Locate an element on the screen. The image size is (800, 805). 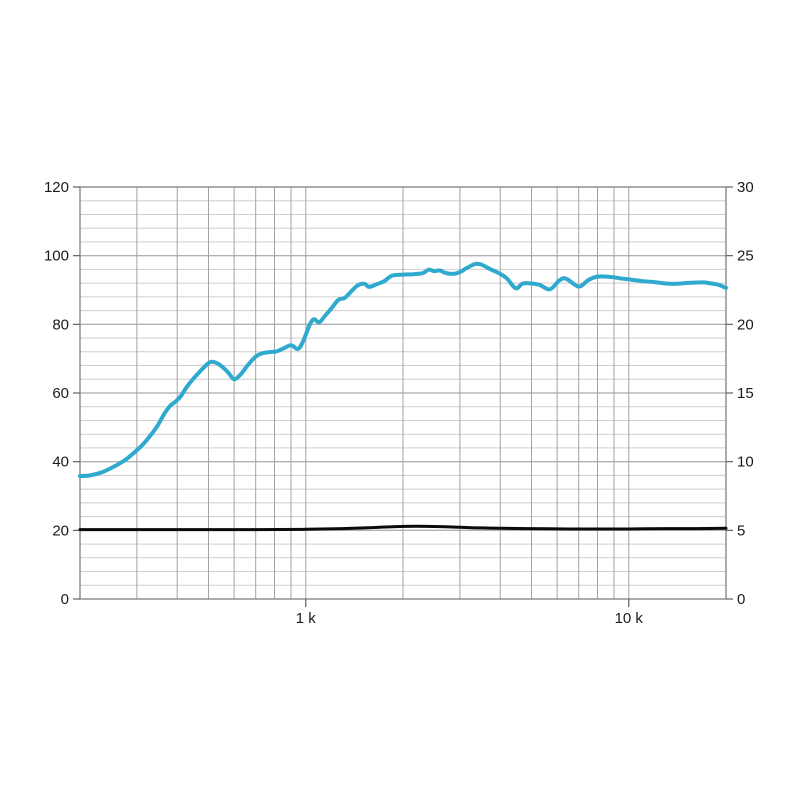
left-axis-label: 0 is located at coordinates (65, 599).